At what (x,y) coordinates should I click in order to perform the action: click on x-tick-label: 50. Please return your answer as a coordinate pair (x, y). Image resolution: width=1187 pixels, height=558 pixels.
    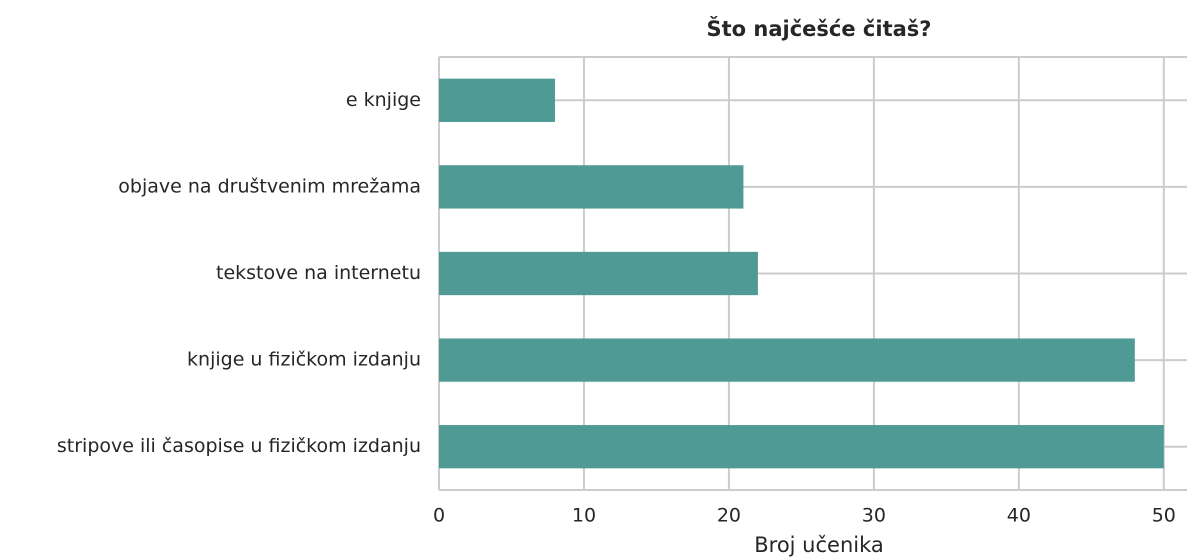
    Looking at the image, I should click on (1164, 516).